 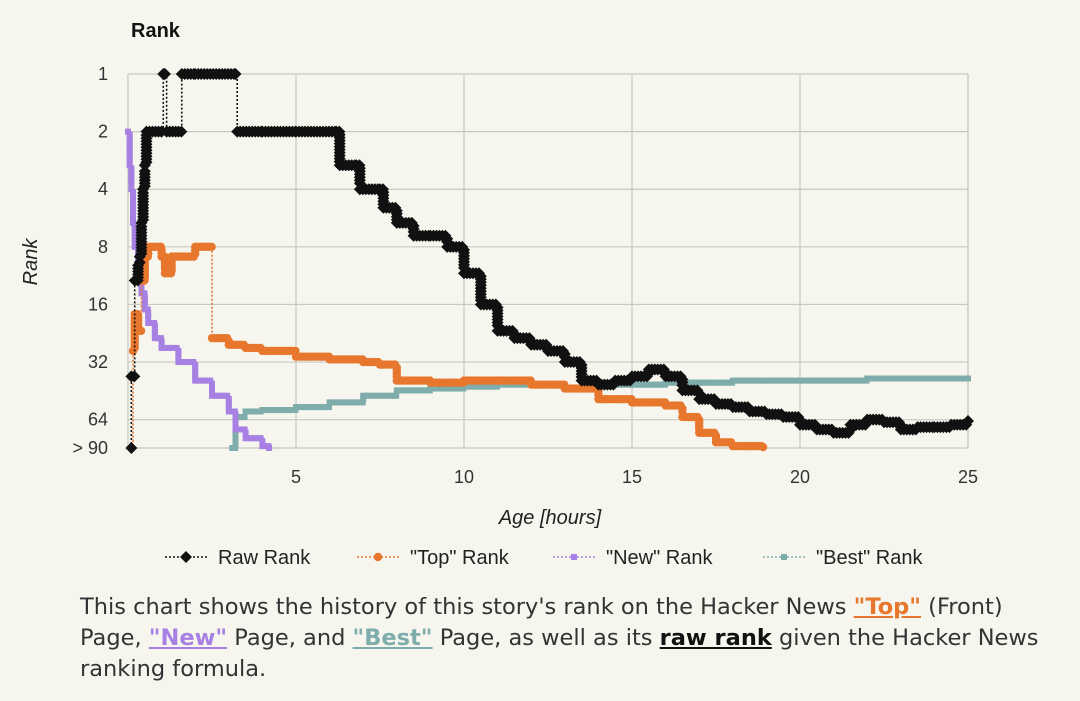 What do you see at coordinates (98, 420) in the screenshot?
I see `y-tick-label: 64` at bounding box center [98, 420].